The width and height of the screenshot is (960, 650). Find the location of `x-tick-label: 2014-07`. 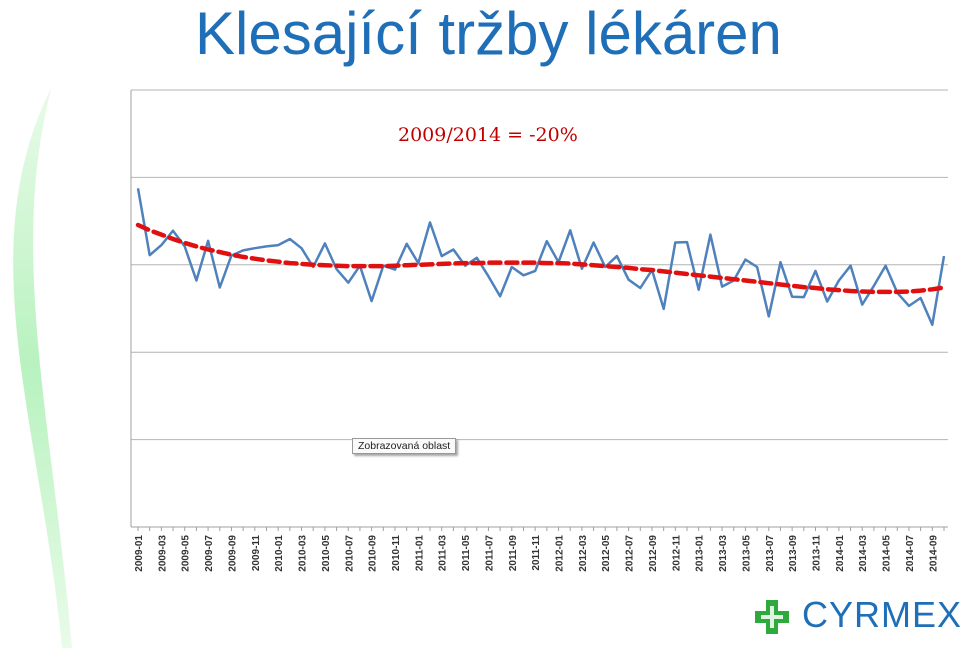

x-tick-label: 2014-07 is located at coordinates (910, 553).